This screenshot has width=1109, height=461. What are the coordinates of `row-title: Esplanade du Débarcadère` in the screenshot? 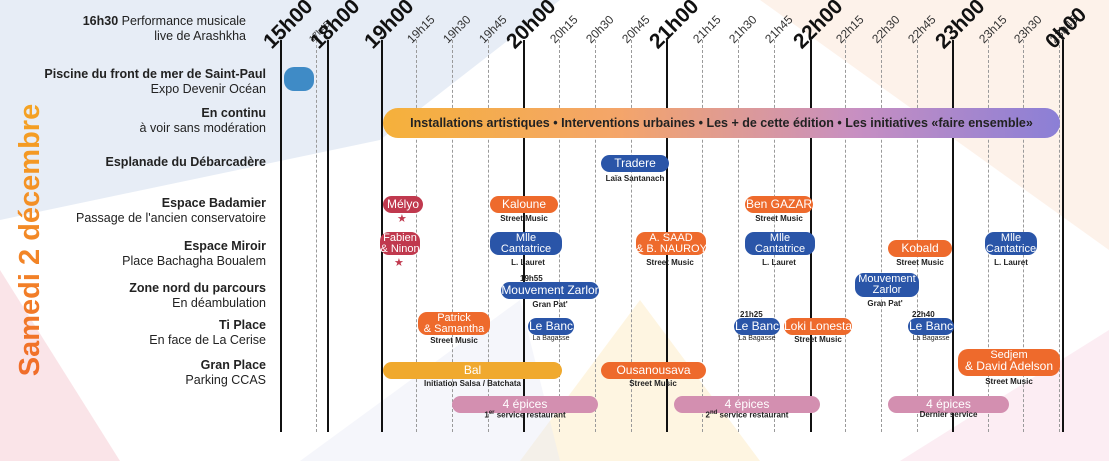 It's located at (185, 162).